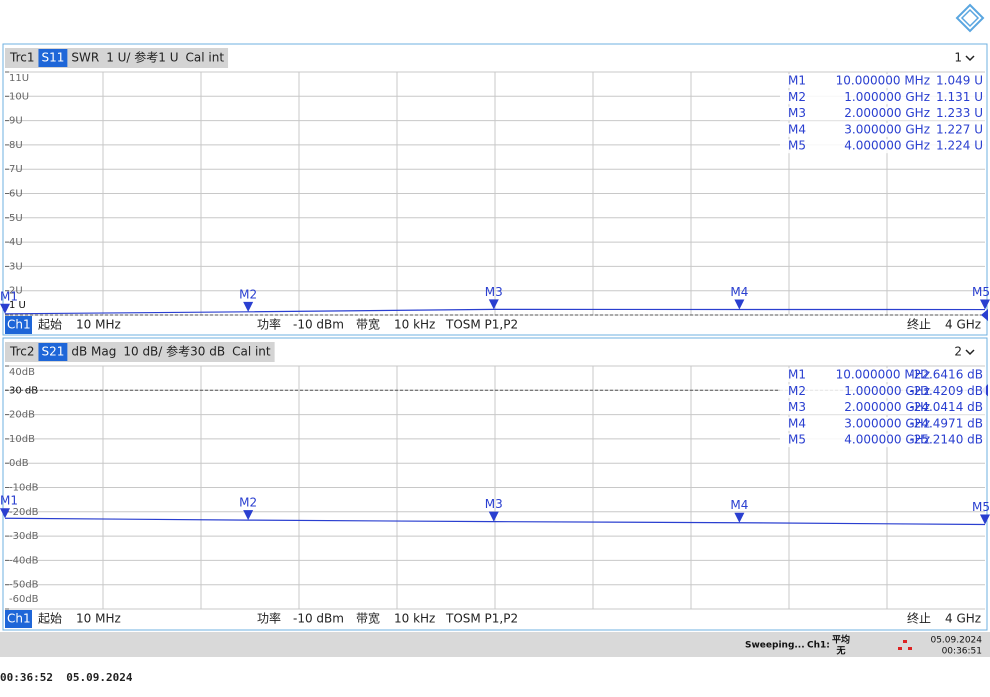  I want to click on y-tick-label: 20dB, so click(22, 415).